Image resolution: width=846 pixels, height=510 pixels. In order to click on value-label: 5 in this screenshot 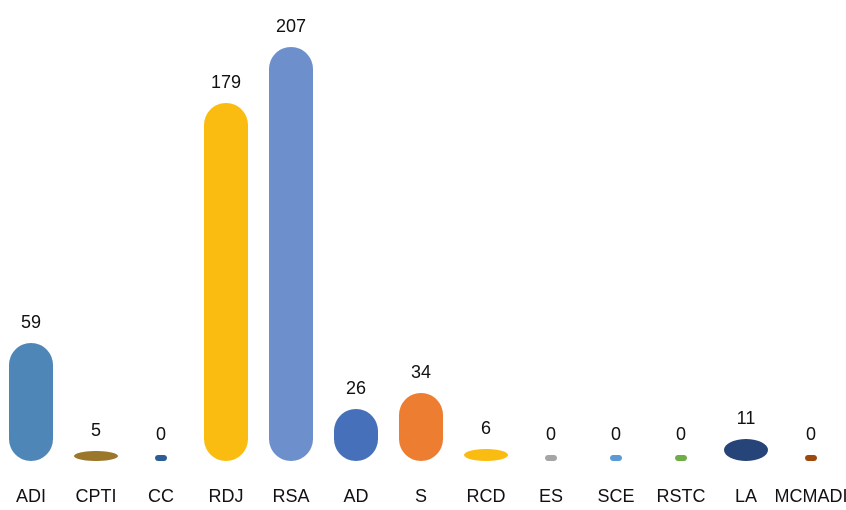, I will do `click(96, 430)`.